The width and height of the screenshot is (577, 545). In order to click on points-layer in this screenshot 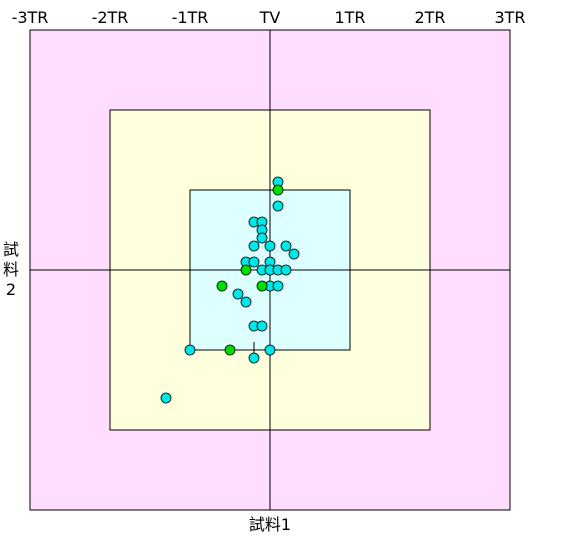, I will do `click(230, 290)`.